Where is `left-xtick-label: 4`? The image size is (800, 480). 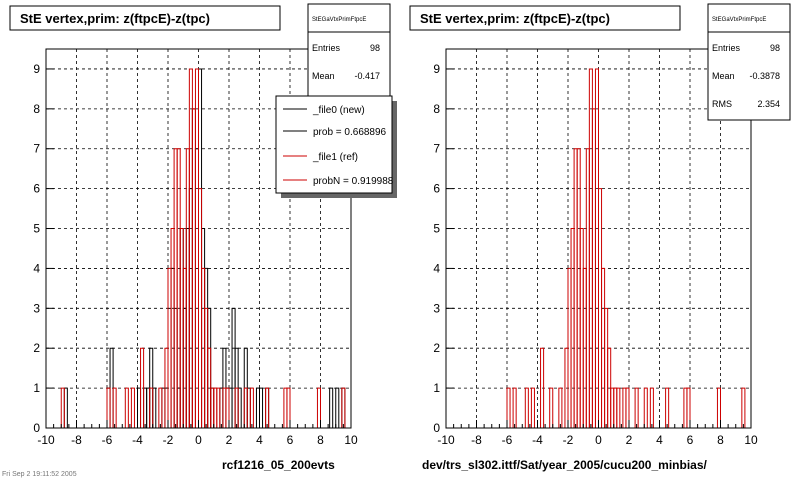
left-xtick-label: 4 is located at coordinates (259, 440).